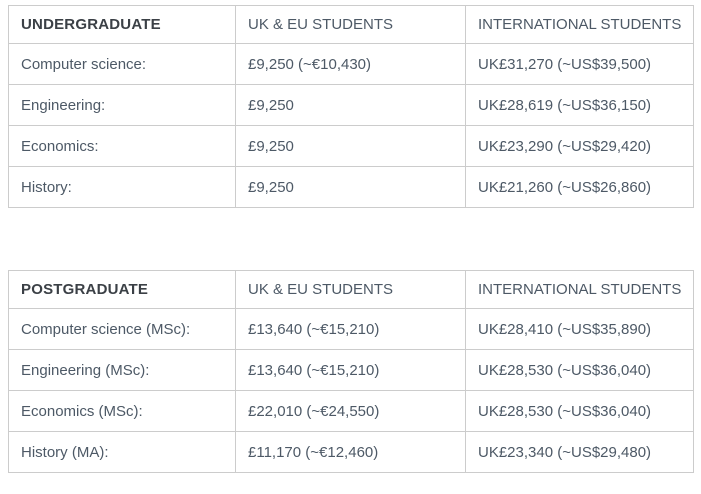  I want to click on international-fee-cell: UK£31,270 (~US$39,500), so click(579, 64).